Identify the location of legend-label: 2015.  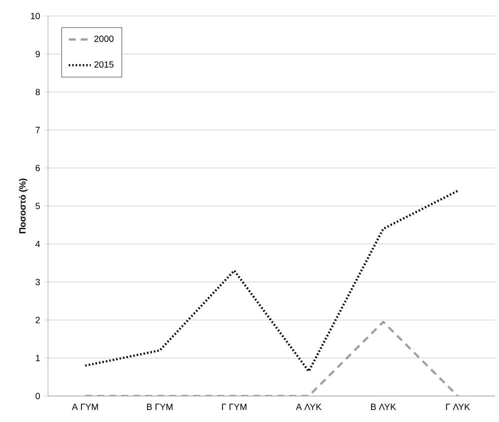
(104, 64).